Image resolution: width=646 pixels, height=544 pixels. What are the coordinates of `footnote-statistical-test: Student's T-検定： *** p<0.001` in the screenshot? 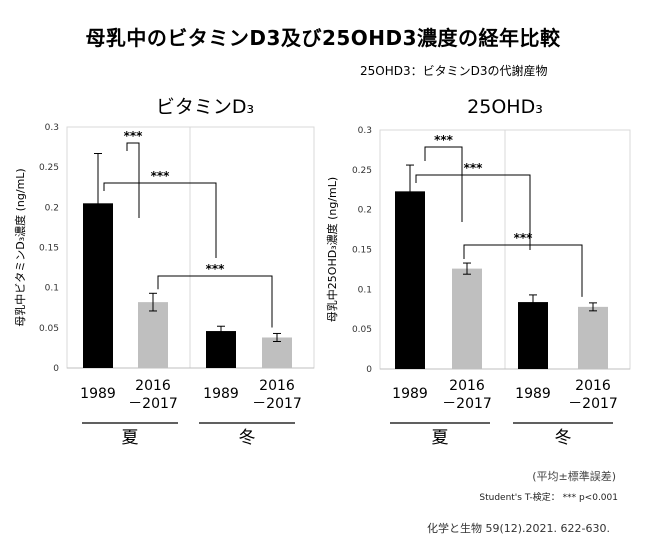 It's located at (548, 498).